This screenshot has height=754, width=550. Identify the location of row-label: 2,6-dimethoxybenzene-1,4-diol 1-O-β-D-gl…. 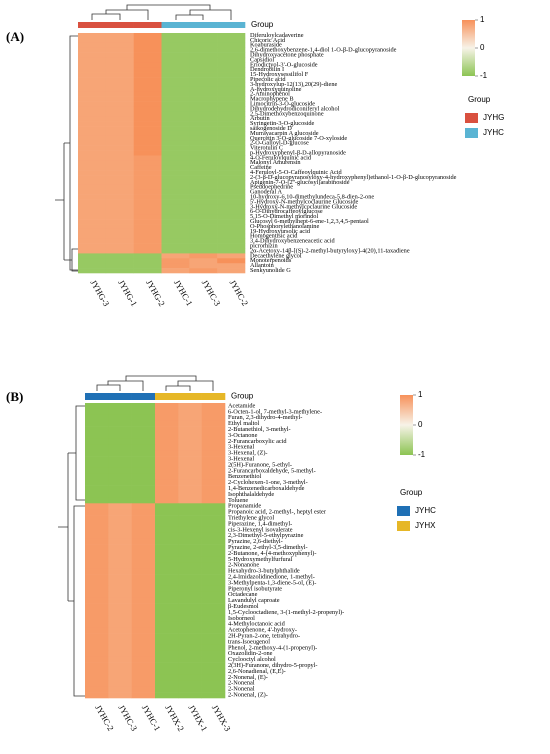
(323, 50).